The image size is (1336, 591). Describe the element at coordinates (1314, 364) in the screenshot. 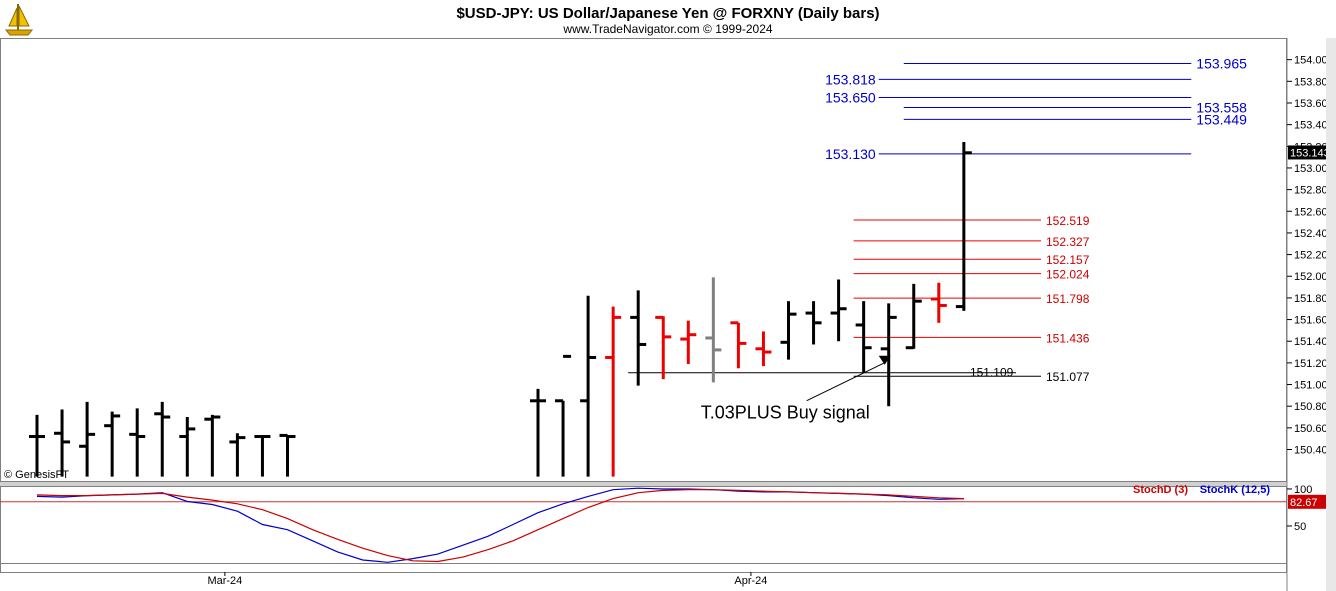

I see `price-tick-label: 151.200` at that location.